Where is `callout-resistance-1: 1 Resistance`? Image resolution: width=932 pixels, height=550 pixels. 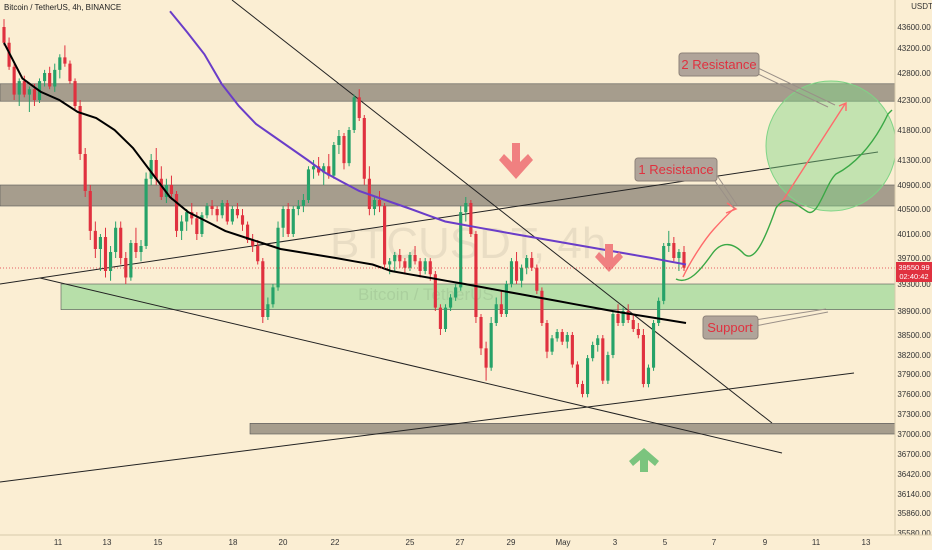 callout-resistance-1: 1 Resistance is located at coordinates (686, 183).